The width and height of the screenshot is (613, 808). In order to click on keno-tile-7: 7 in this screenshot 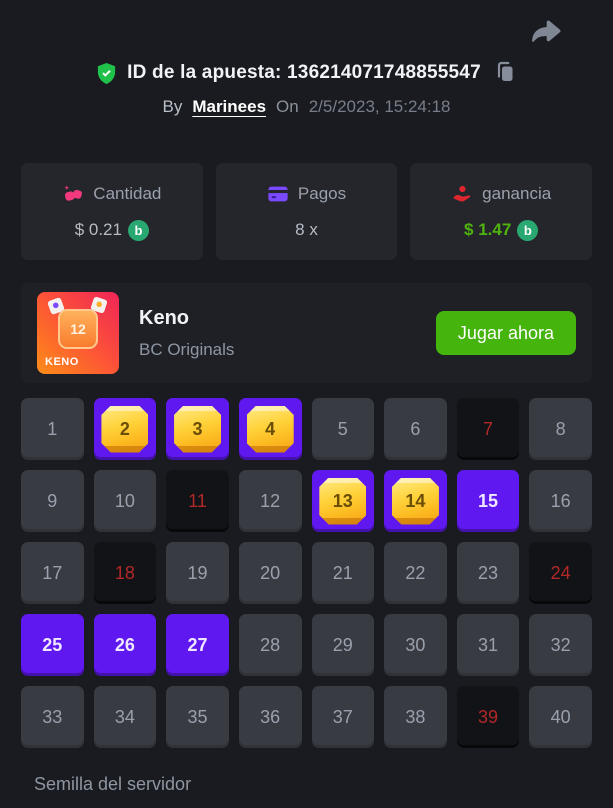, I will do `click(488, 429)`.